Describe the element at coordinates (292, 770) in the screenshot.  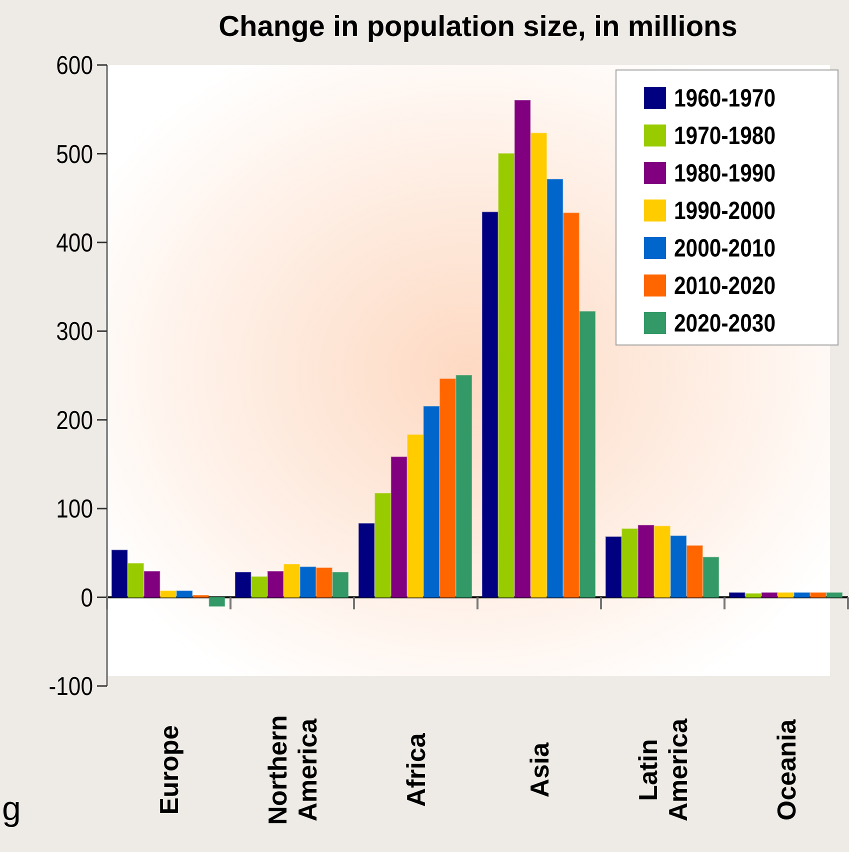
I see `x-tick-label: Northern America` at that location.